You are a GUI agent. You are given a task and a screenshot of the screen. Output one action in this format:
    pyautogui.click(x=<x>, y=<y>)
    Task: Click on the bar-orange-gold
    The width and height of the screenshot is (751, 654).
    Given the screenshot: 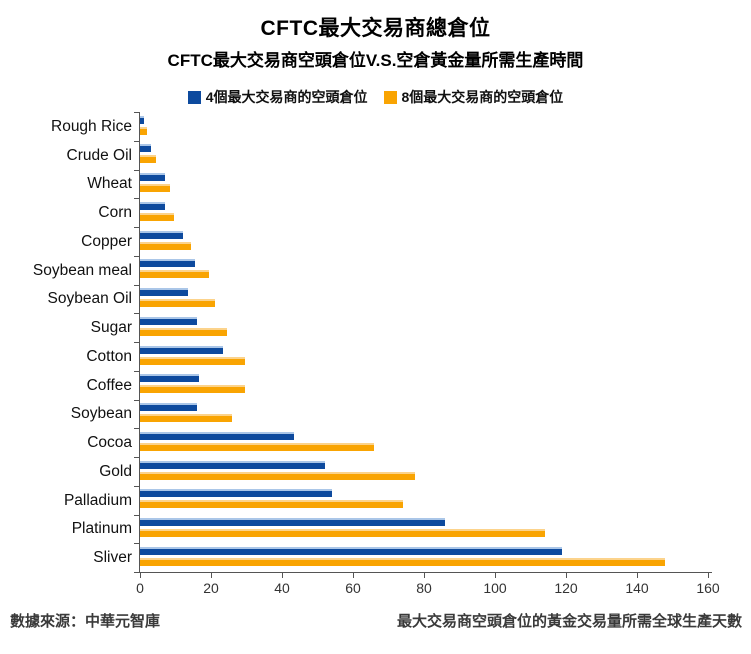 What is the action you would take?
    pyautogui.click(x=278, y=476)
    